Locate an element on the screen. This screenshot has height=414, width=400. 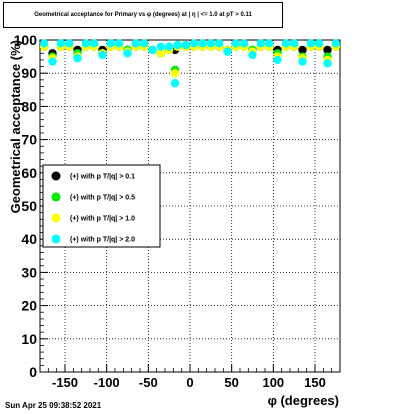
x-tick-label: 0 is located at coordinates (189, 382).